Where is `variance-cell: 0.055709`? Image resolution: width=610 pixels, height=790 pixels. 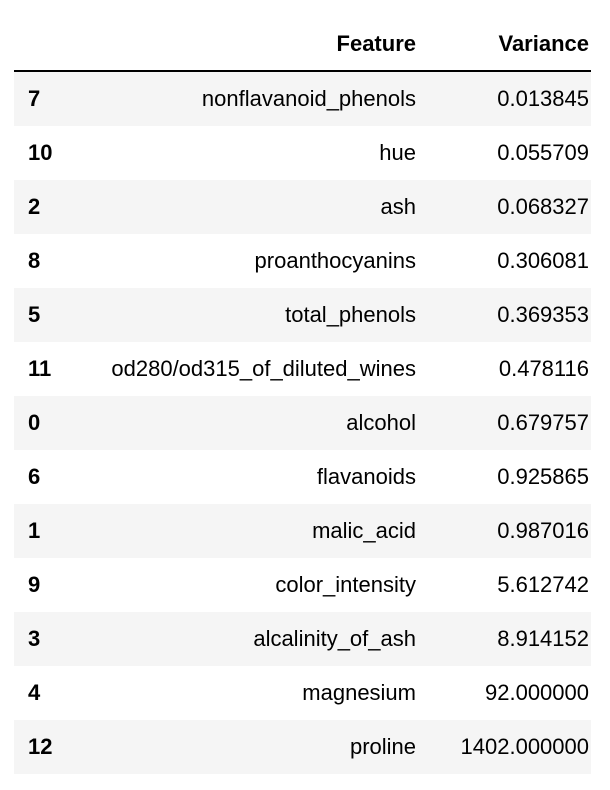 variance-cell: 0.055709 is located at coordinates (543, 152).